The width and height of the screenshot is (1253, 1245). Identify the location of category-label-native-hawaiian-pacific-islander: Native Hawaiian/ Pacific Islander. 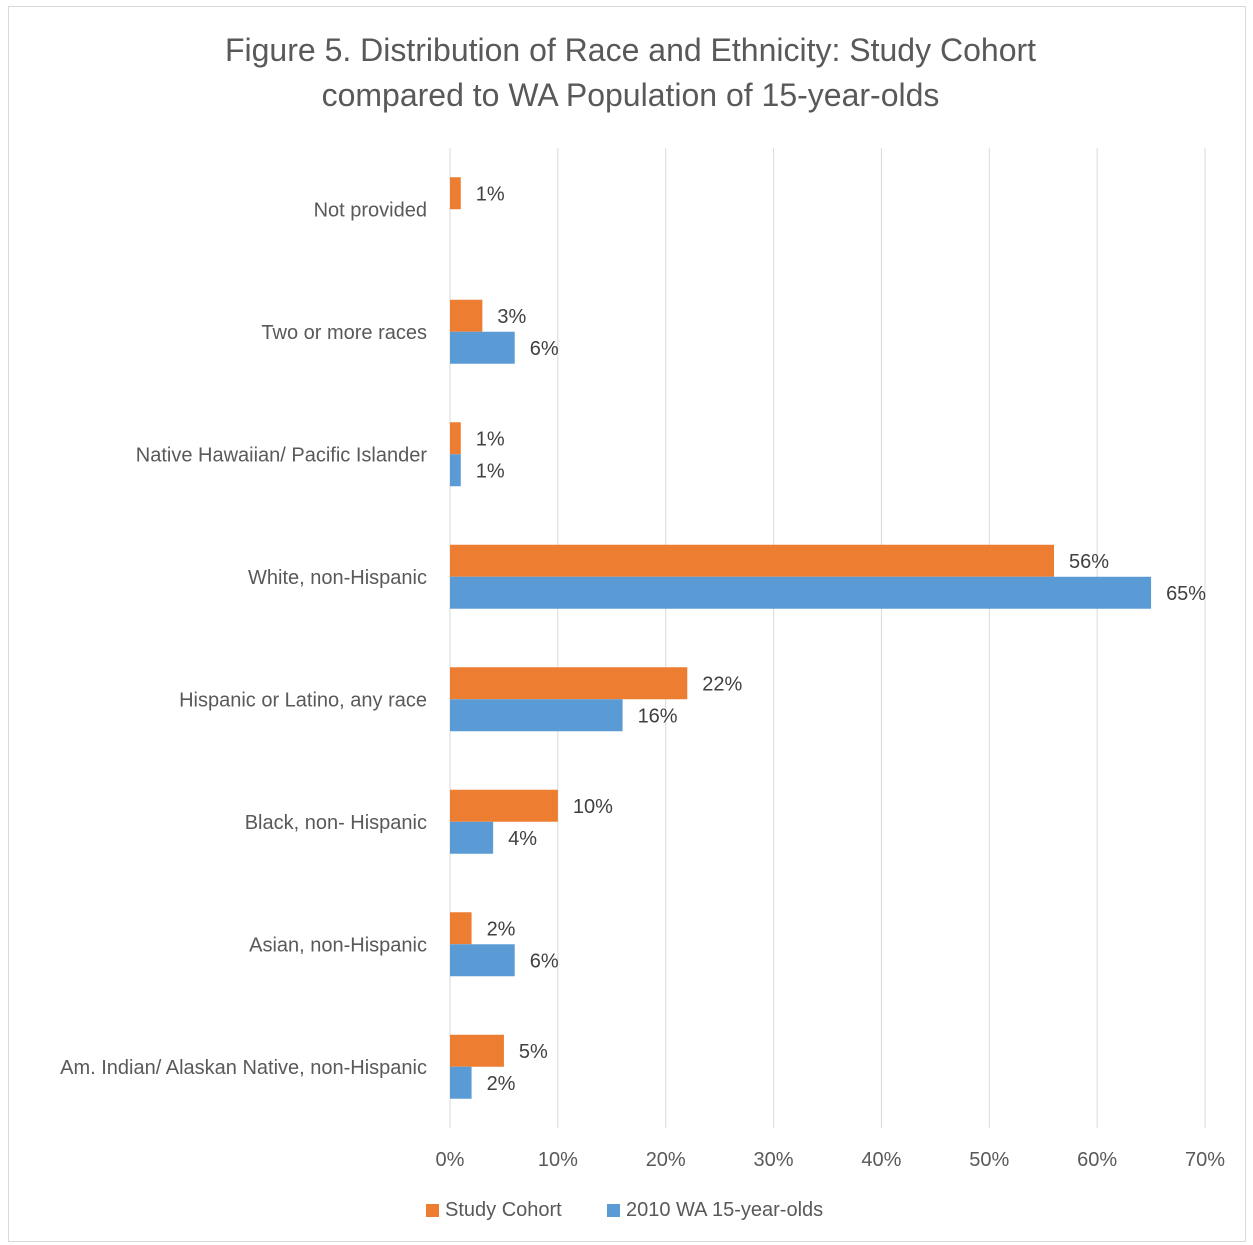
(282, 455).